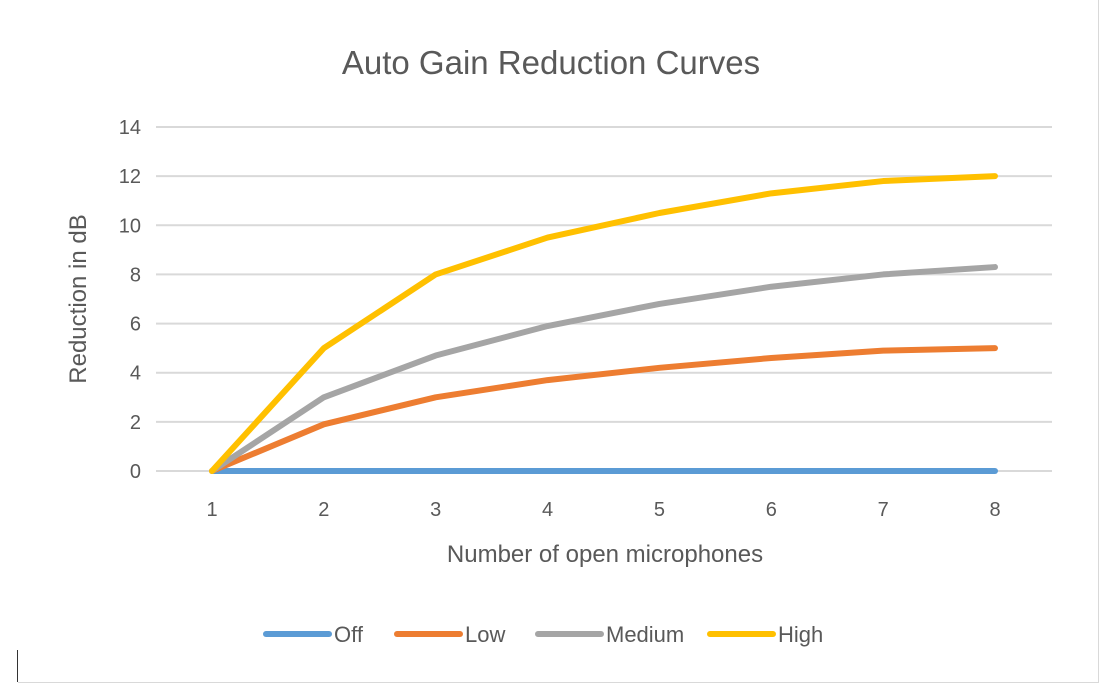  I want to click on border-mark, so click(17, 666).